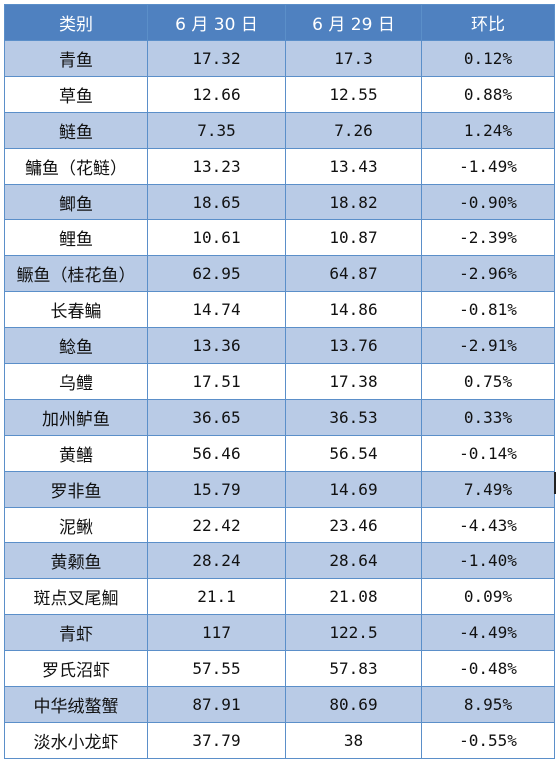 The width and height of the screenshot is (560, 768). I want to click on cell-change: -2.96%, so click(488, 274).